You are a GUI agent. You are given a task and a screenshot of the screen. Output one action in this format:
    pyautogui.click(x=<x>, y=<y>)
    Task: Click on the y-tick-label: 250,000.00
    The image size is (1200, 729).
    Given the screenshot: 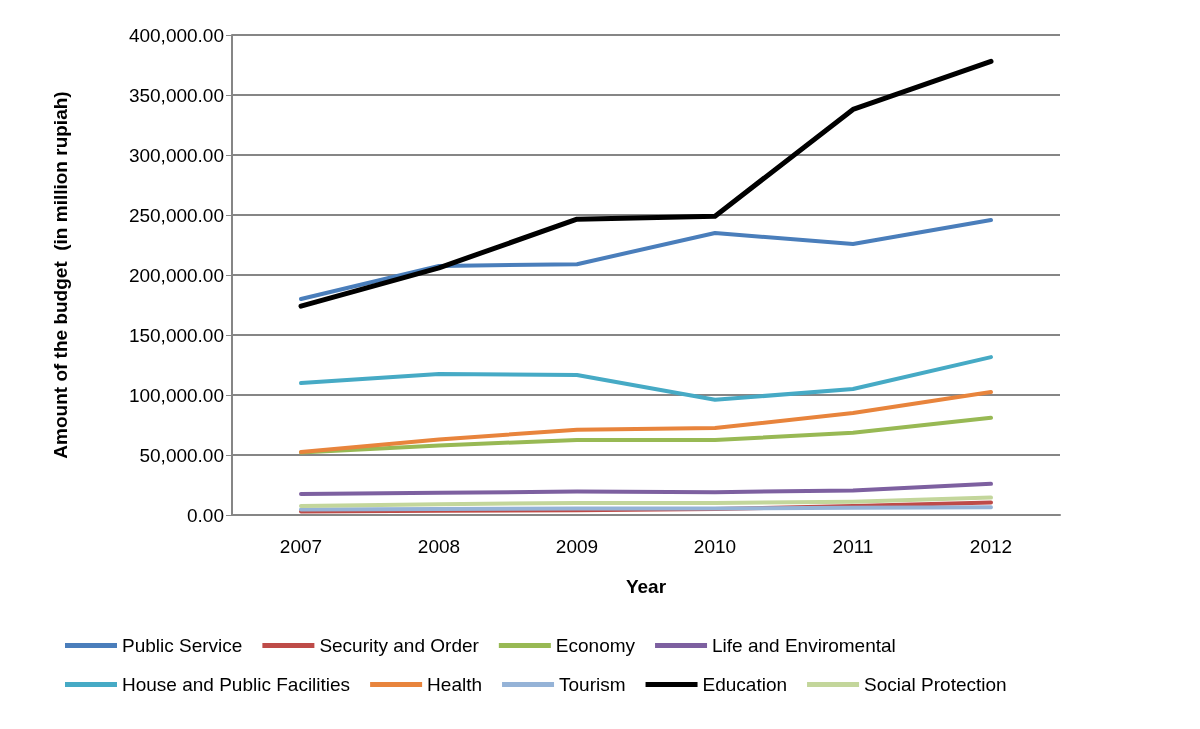 What is the action you would take?
    pyautogui.click(x=176, y=215)
    